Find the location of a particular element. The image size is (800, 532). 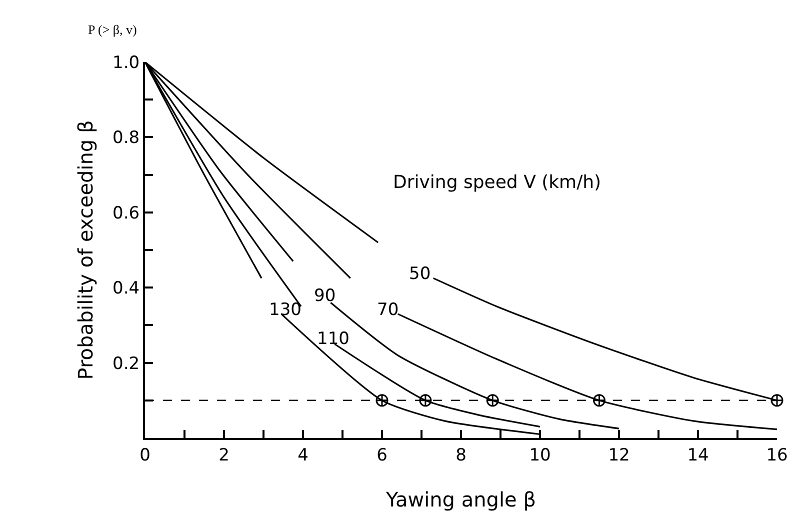

x-tick-label: 16 is located at coordinates (777, 455).